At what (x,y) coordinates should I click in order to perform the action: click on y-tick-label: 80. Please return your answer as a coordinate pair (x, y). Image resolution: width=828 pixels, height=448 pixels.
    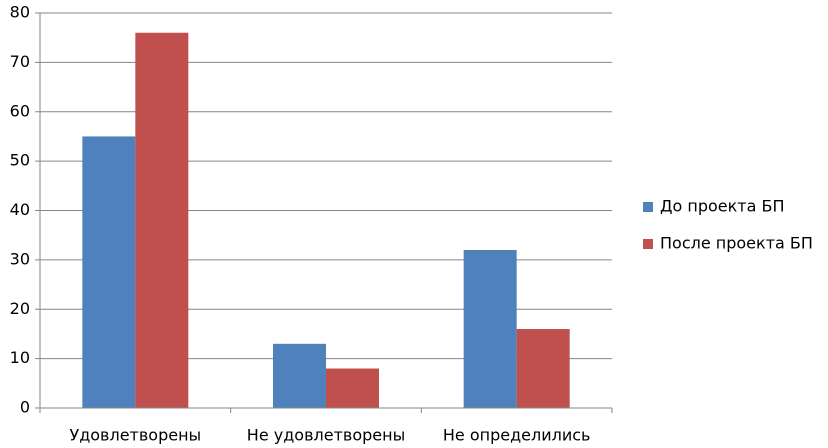
    Looking at the image, I should click on (20, 12).